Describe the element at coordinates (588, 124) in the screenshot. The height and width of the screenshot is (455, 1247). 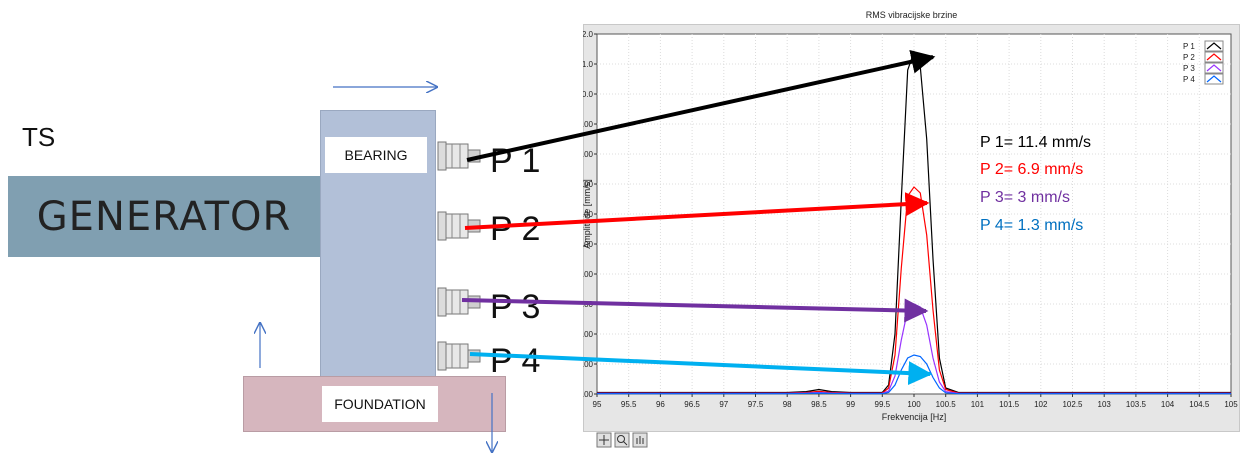
I see `y-tick-label: 9.00` at that location.